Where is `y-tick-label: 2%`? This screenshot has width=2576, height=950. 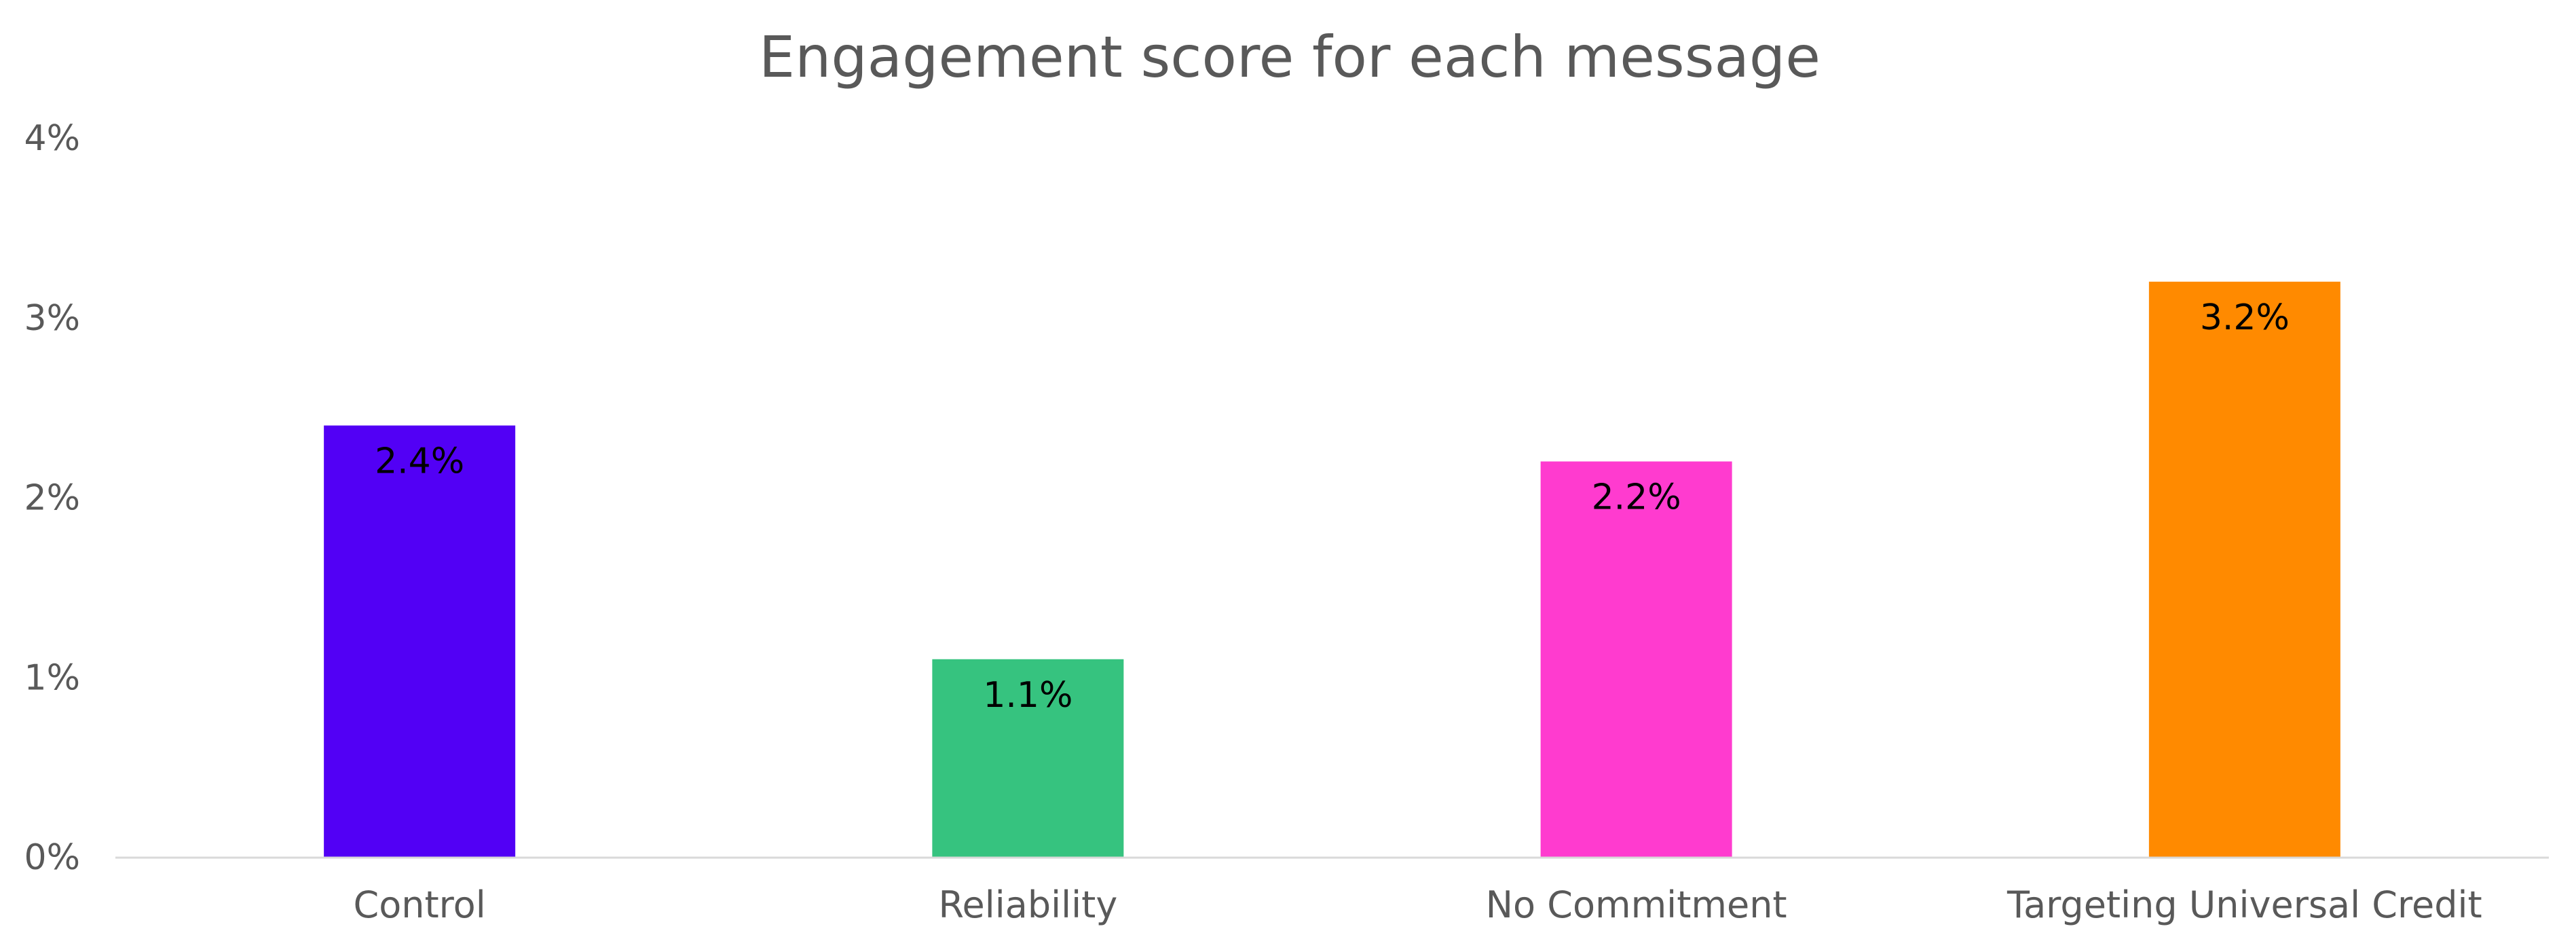
y-tick-label: 2% is located at coordinates (52, 499).